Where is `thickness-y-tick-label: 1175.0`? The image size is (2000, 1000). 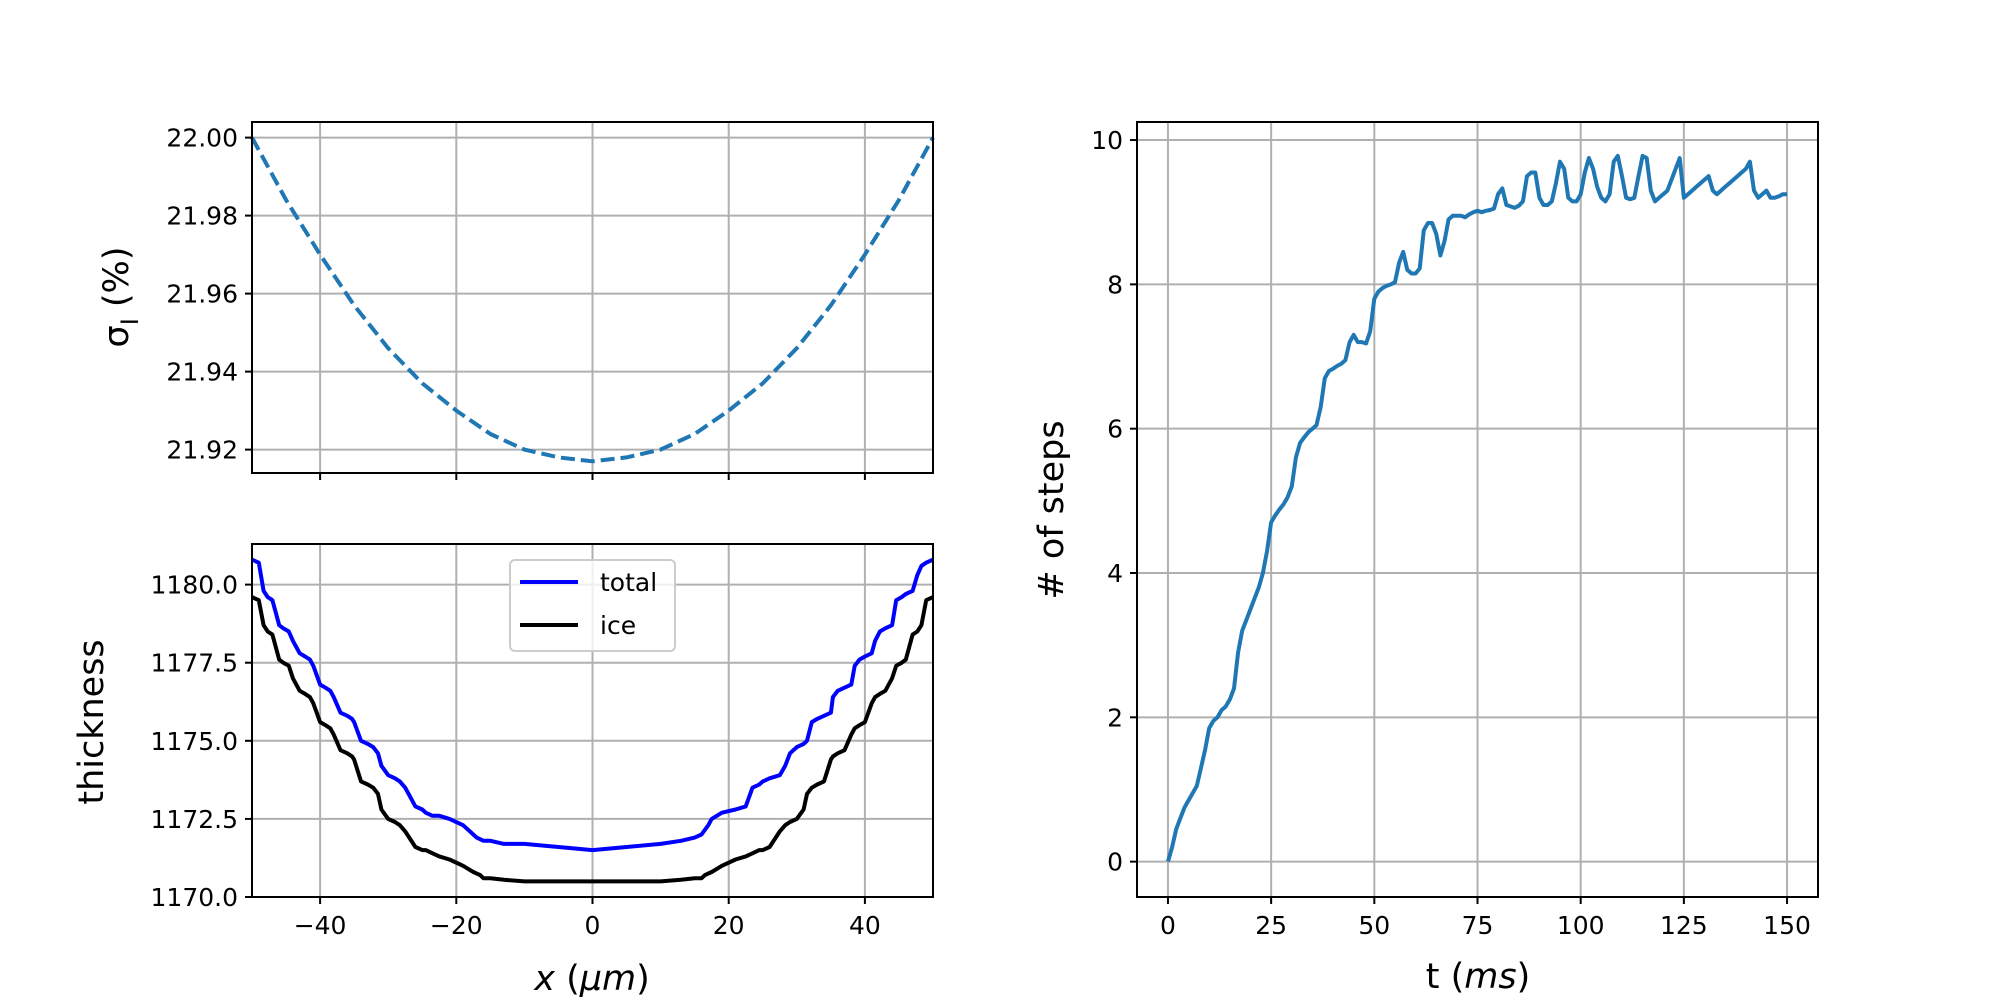 thickness-y-tick-label: 1175.0 is located at coordinates (194, 741).